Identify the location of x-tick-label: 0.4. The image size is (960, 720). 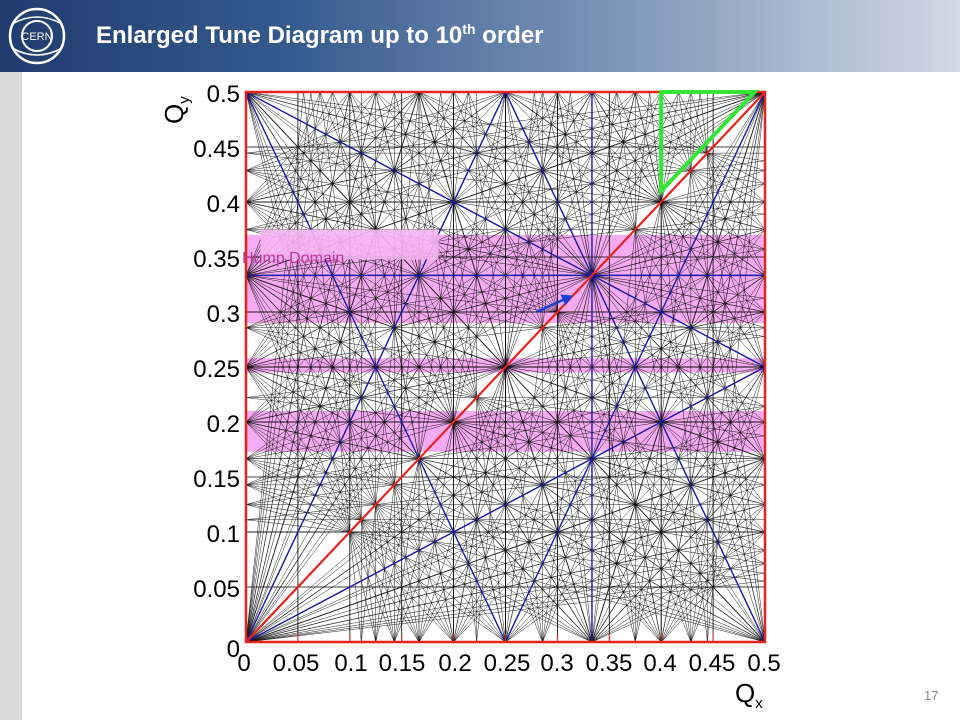
(659, 663).